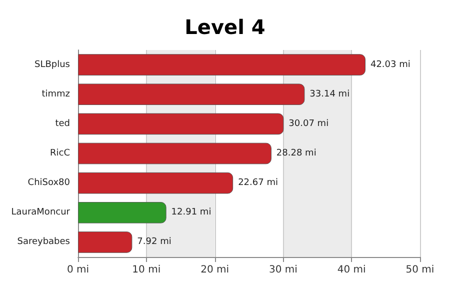 This screenshot has width=450, height=289. What do you see at coordinates (62, 123) in the screenshot?
I see `y-tick-label: ted` at bounding box center [62, 123].